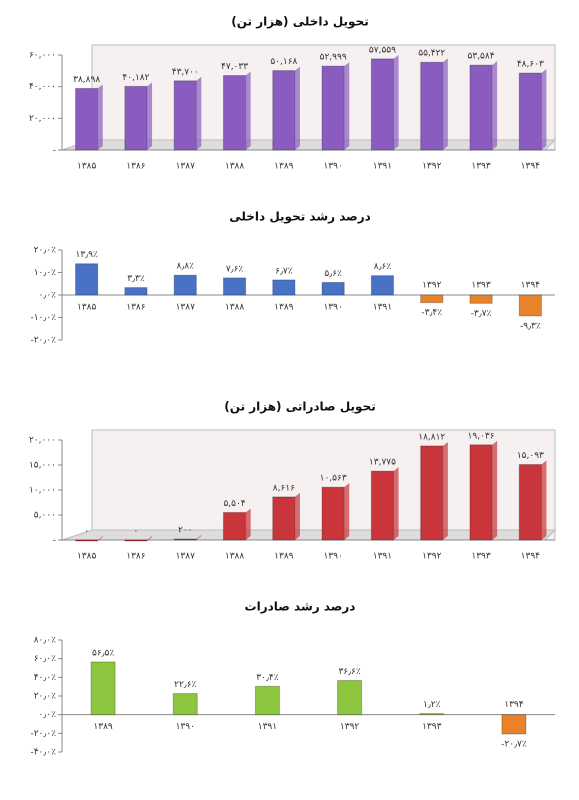  What do you see at coordinates (235, 557) in the screenshot?
I see `x-tick-label: ۱۳۸۸` at bounding box center [235, 557].